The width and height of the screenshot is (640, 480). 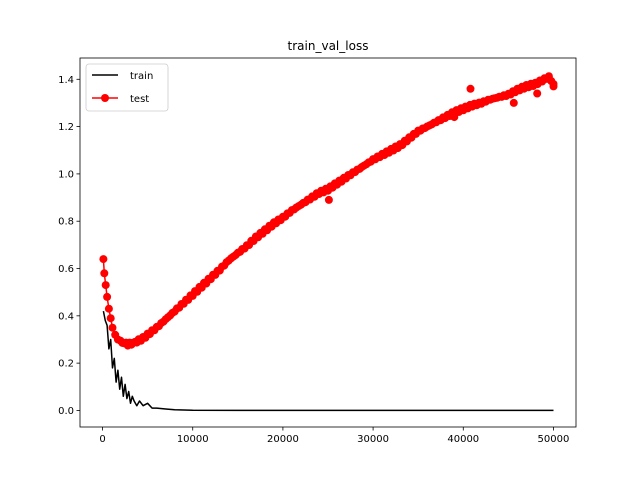 I want to click on y-tick-label: 1.4, so click(x=66, y=80).